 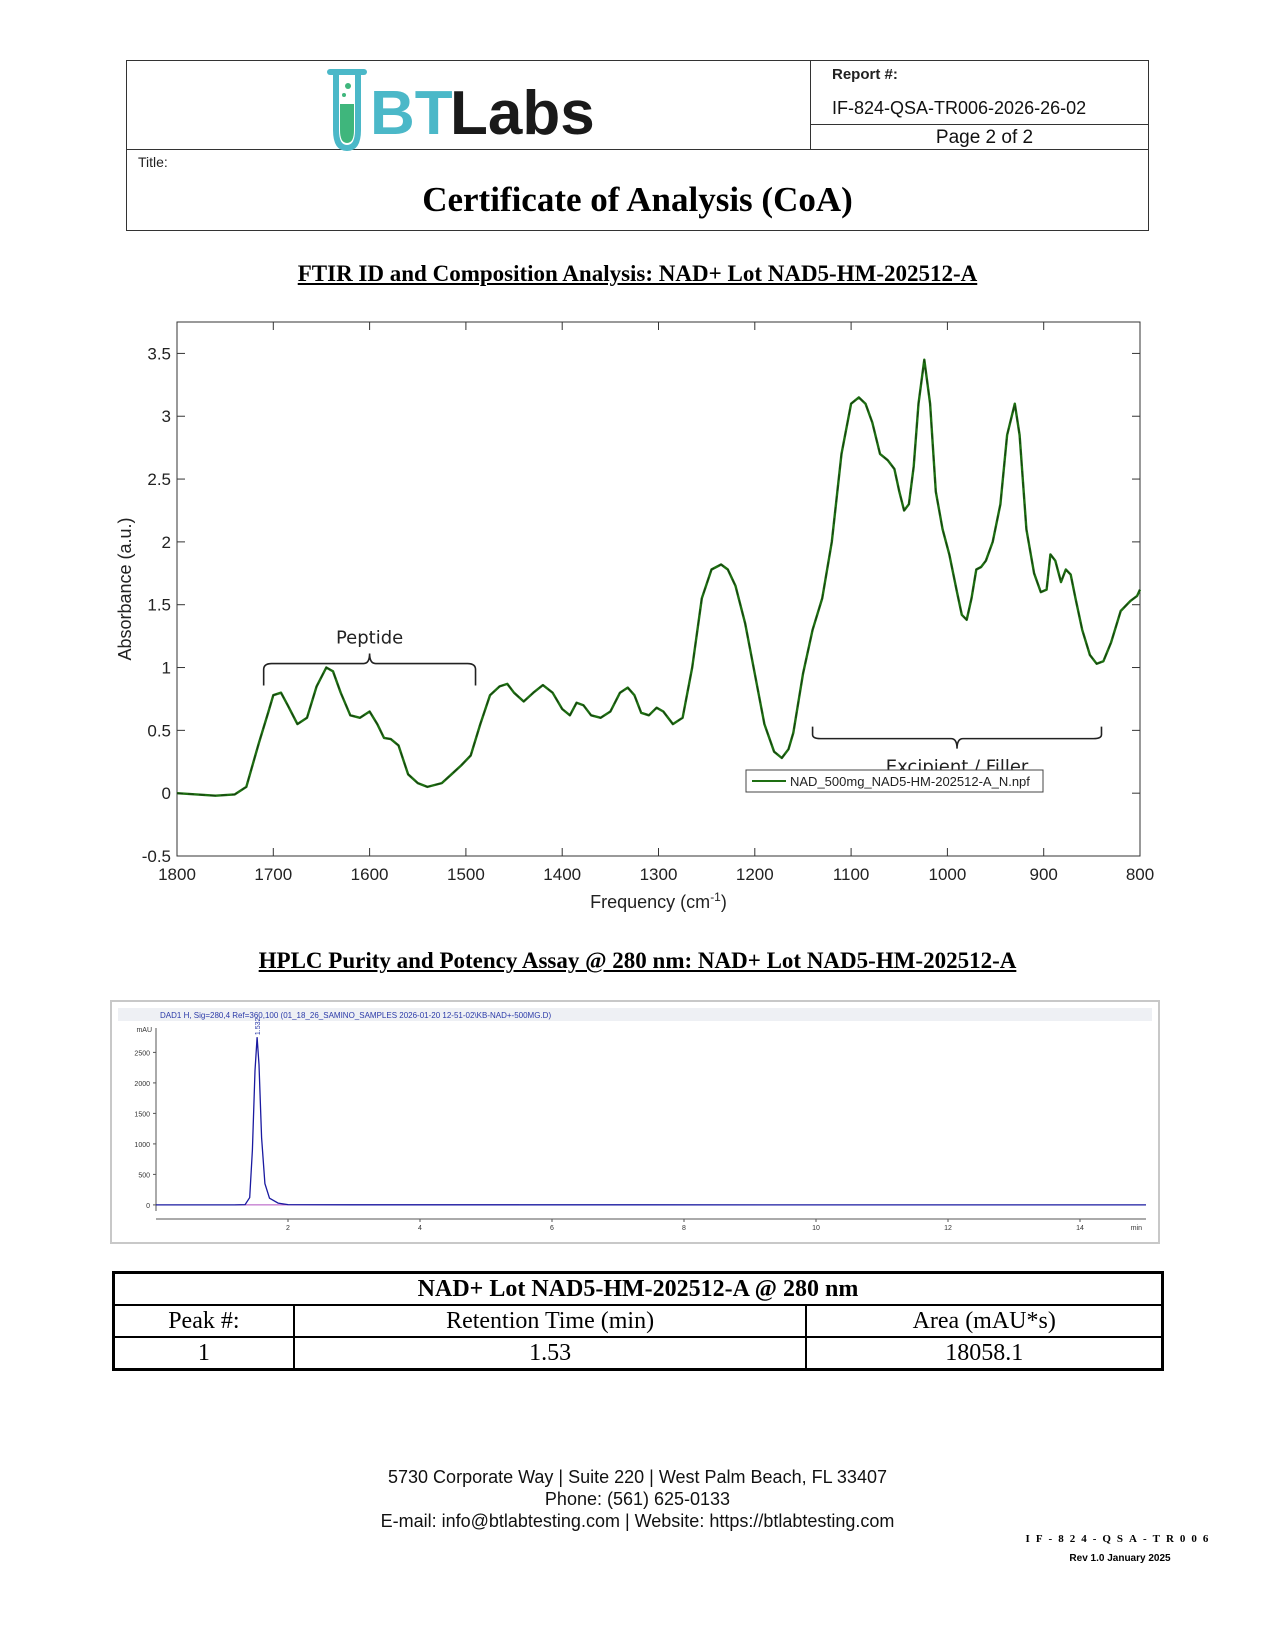 I want to click on table-row: 1 1.53 18058.1, so click(x=638, y=1353).